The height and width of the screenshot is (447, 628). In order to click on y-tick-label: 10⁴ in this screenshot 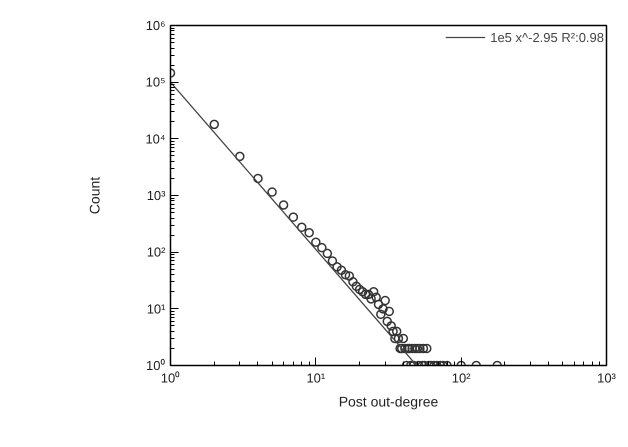, I will do `click(155, 138)`.